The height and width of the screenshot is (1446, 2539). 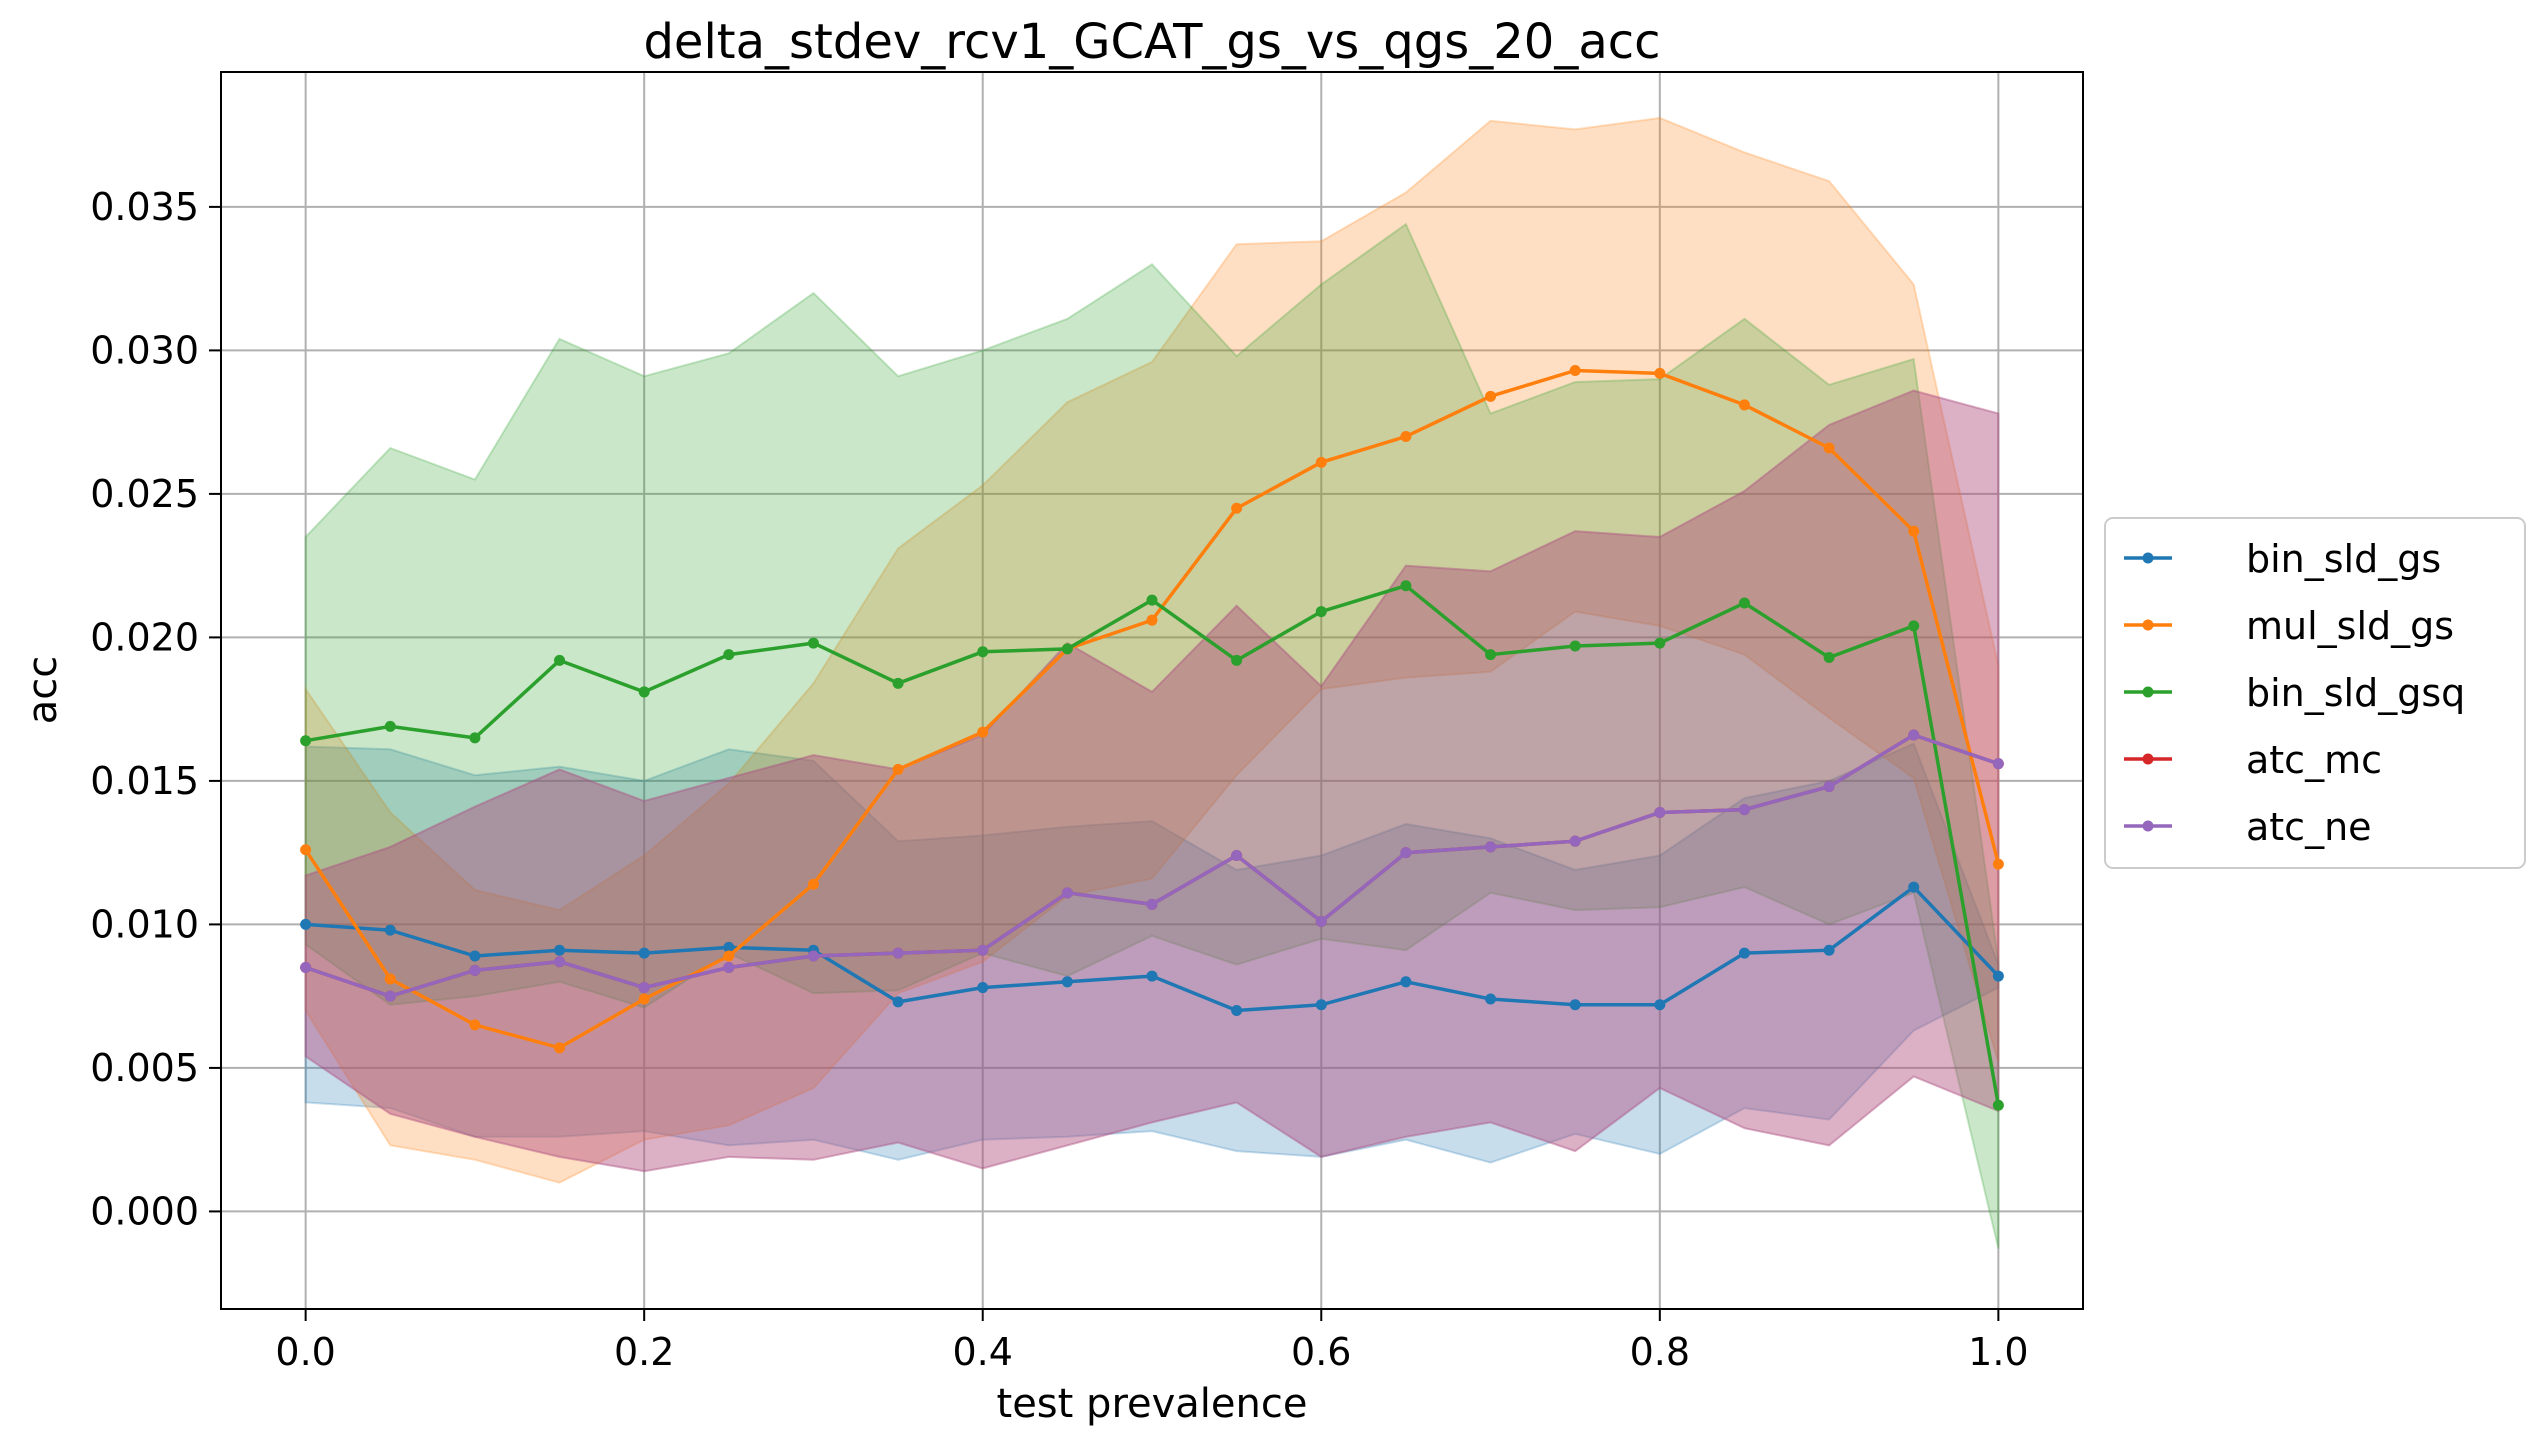 I want to click on y-tick-label: 0.030, so click(x=144, y=350).